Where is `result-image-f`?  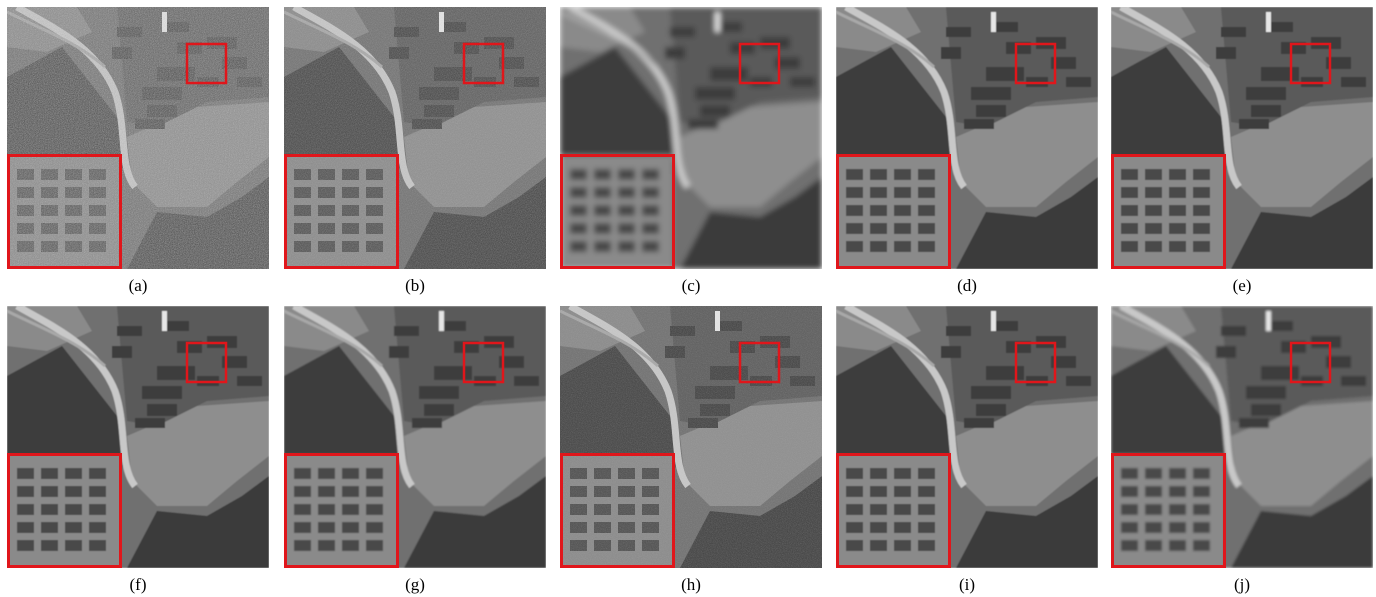
result-image-f is located at coordinates (138, 437).